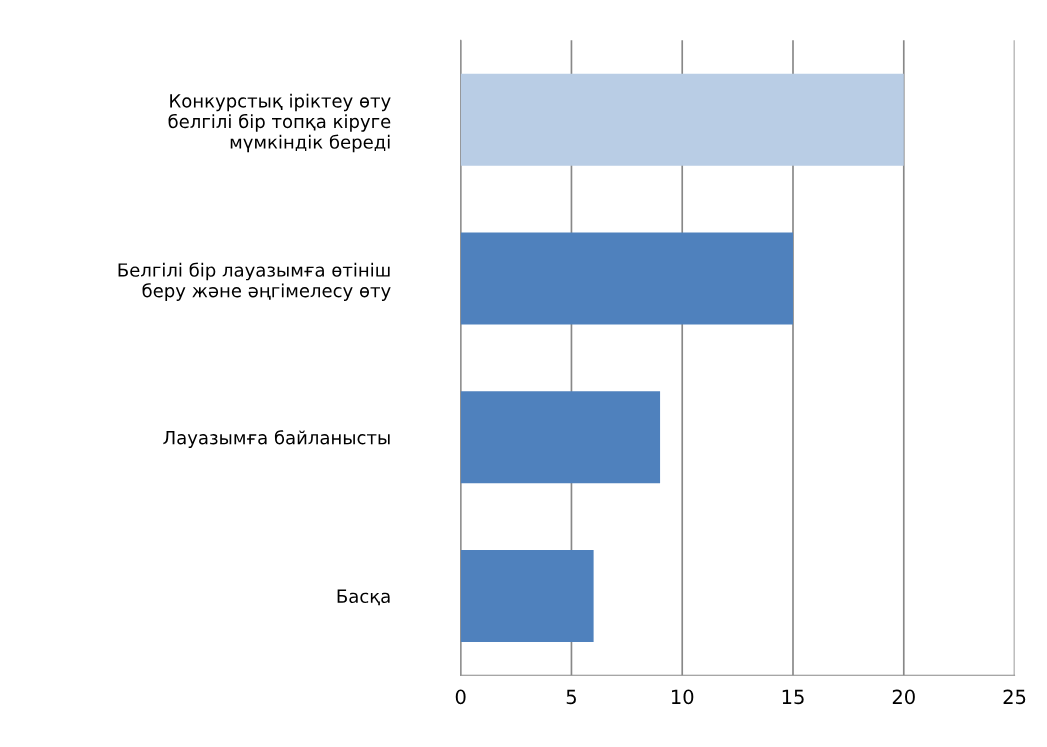 Image resolution: width=1047 pixels, height=747 pixels. I want to click on x-tick-label: 10, so click(682, 697).